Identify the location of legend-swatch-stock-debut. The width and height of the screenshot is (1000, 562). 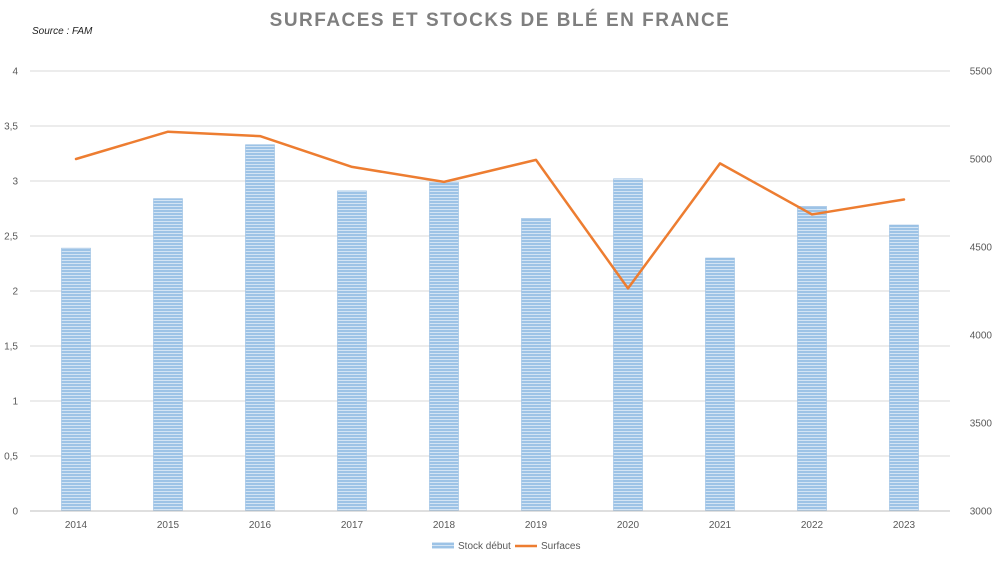
(443, 545).